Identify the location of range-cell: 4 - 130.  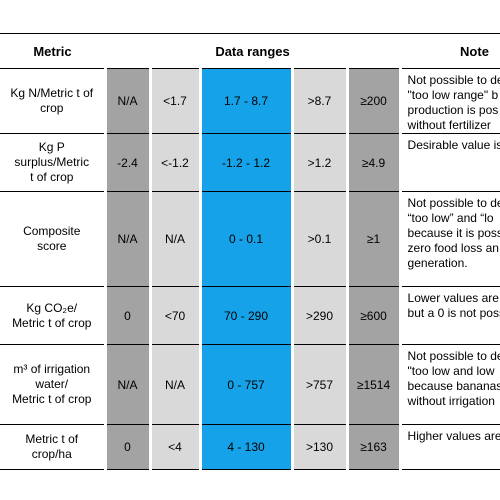
(245, 447).